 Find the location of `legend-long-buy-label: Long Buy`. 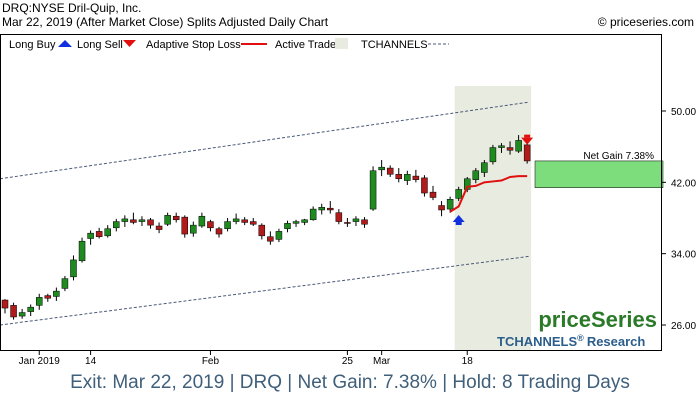

legend-long-buy-label: Long Buy is located at coordinates (32, 45).